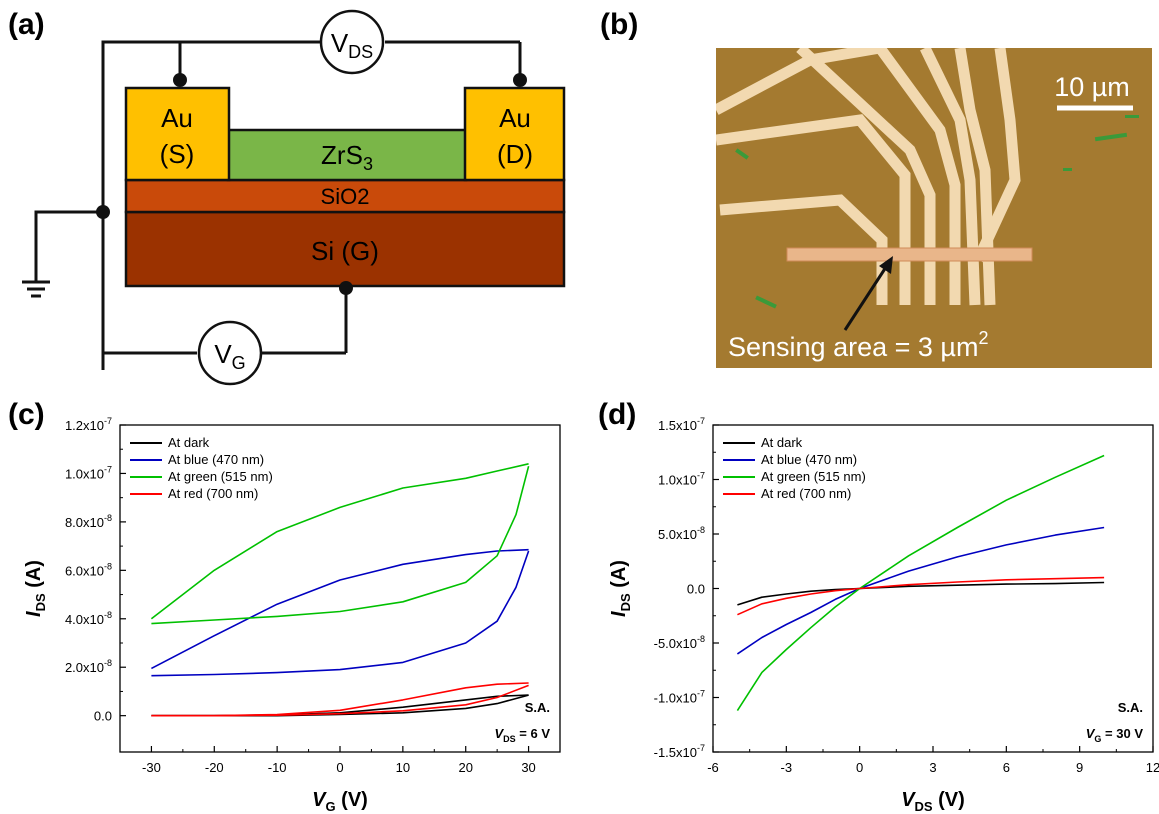 The image size is (1159, 814). What do you see at coordinates (679, 751) in the screenshot?
I see `y-tick-label: -1.5x10⁻⁷` at bounding box center [679, 751].